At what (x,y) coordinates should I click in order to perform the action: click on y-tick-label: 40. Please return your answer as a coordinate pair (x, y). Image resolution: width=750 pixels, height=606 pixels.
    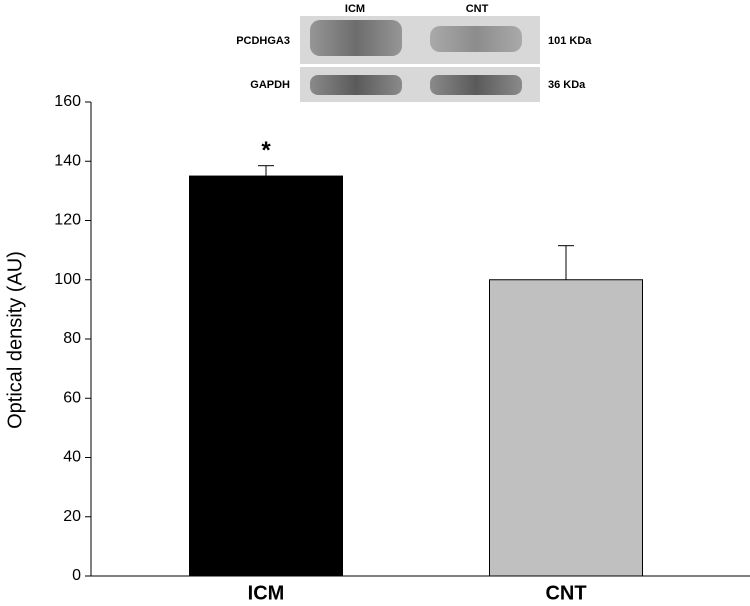
    Looking at the image, I should click on (72, 457).